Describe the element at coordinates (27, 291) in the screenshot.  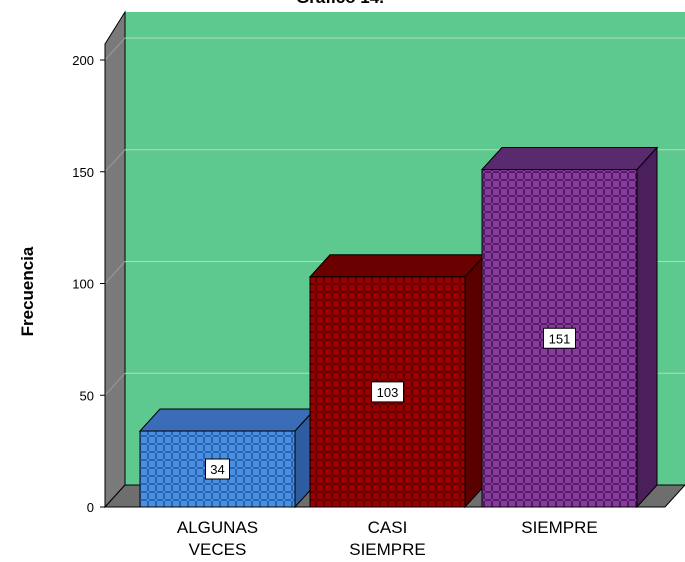
I see `y-axis-label: Frecuencia` at that location.